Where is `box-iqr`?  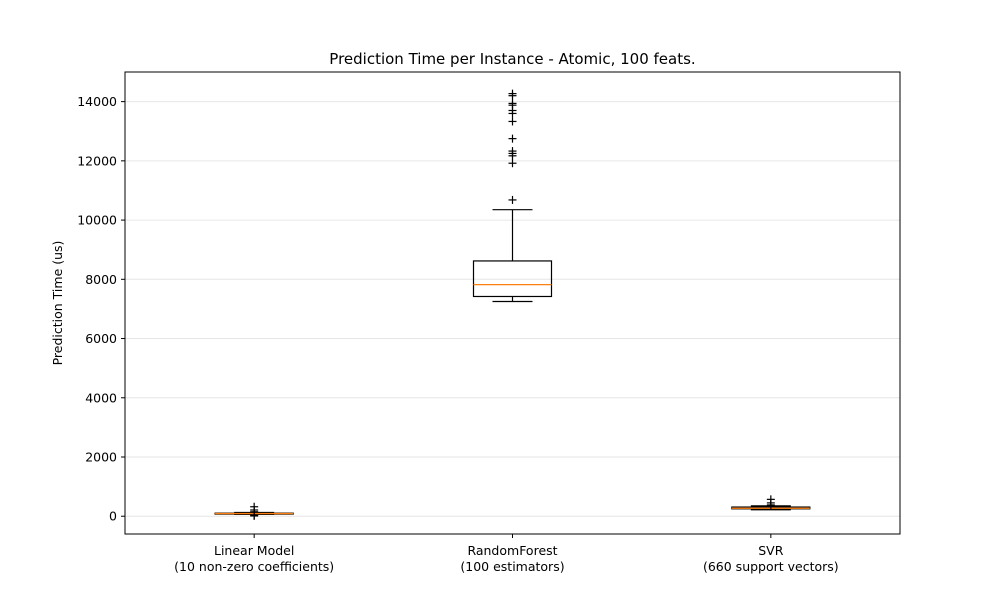
box-iqr is located at coordinates (512, 279).